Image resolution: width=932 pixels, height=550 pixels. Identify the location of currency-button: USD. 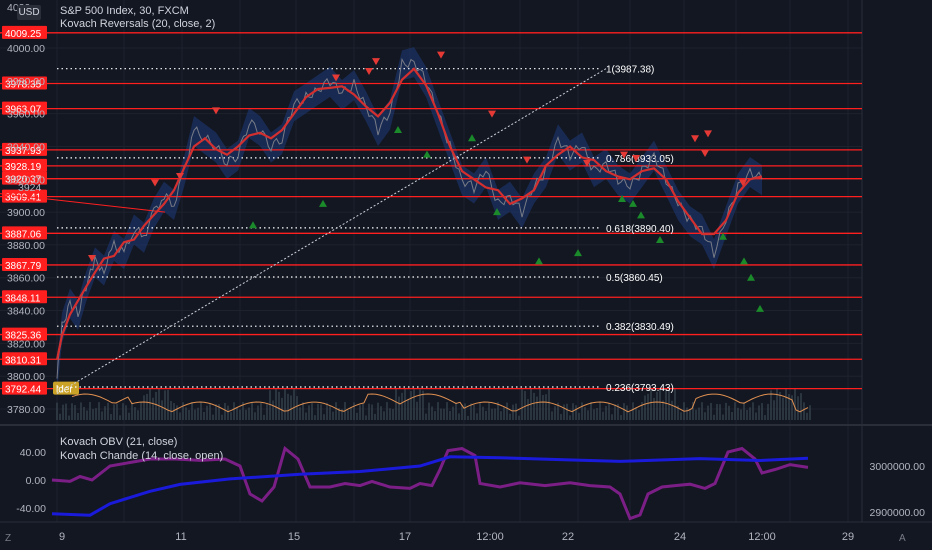
(29, 12).